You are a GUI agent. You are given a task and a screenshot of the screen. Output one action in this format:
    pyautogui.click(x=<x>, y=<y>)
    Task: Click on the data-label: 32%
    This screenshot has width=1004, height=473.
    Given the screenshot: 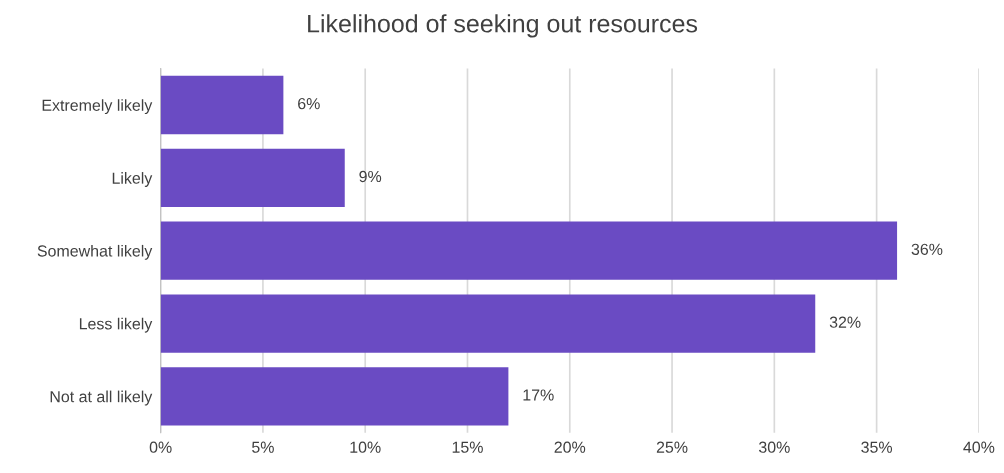 What is the action you would take?
    pyautogui.click(x=845, y=322)
    